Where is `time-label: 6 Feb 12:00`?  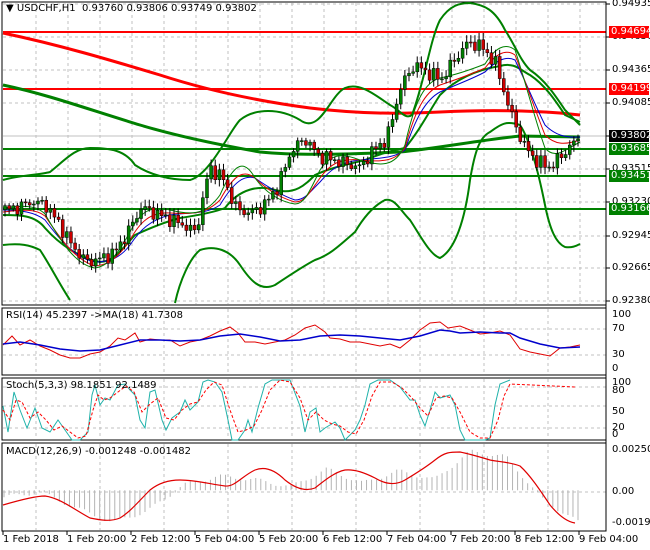
time-label: 6 Feb 12:00 is located at coordinates (353, 539).